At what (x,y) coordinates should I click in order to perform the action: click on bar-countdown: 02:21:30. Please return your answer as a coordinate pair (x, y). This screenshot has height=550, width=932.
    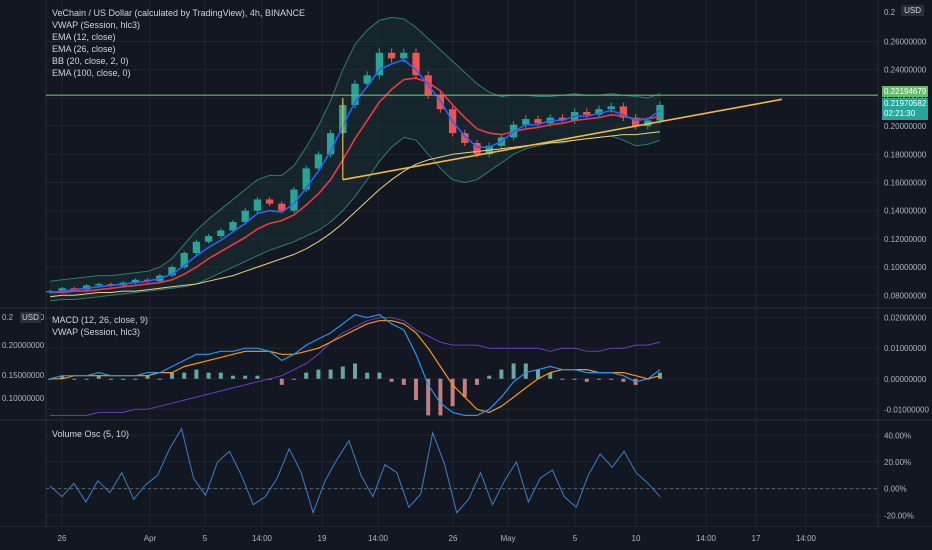
    Looking at the image, I should click on (900, 113).